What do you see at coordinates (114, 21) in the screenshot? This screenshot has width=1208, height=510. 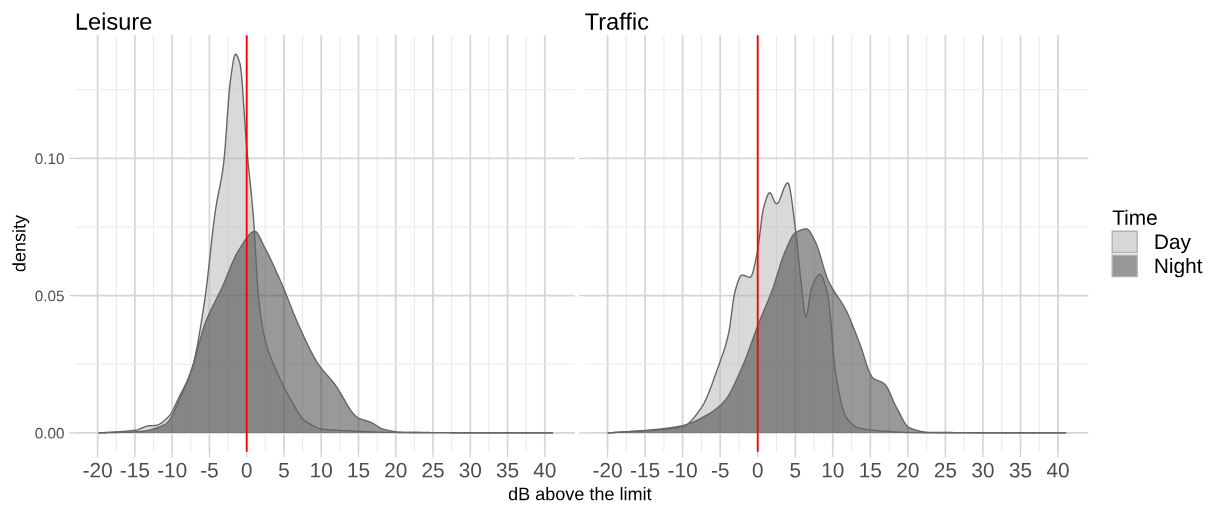 I see `chart-title: Leisure` at bounding box center [114, 21].